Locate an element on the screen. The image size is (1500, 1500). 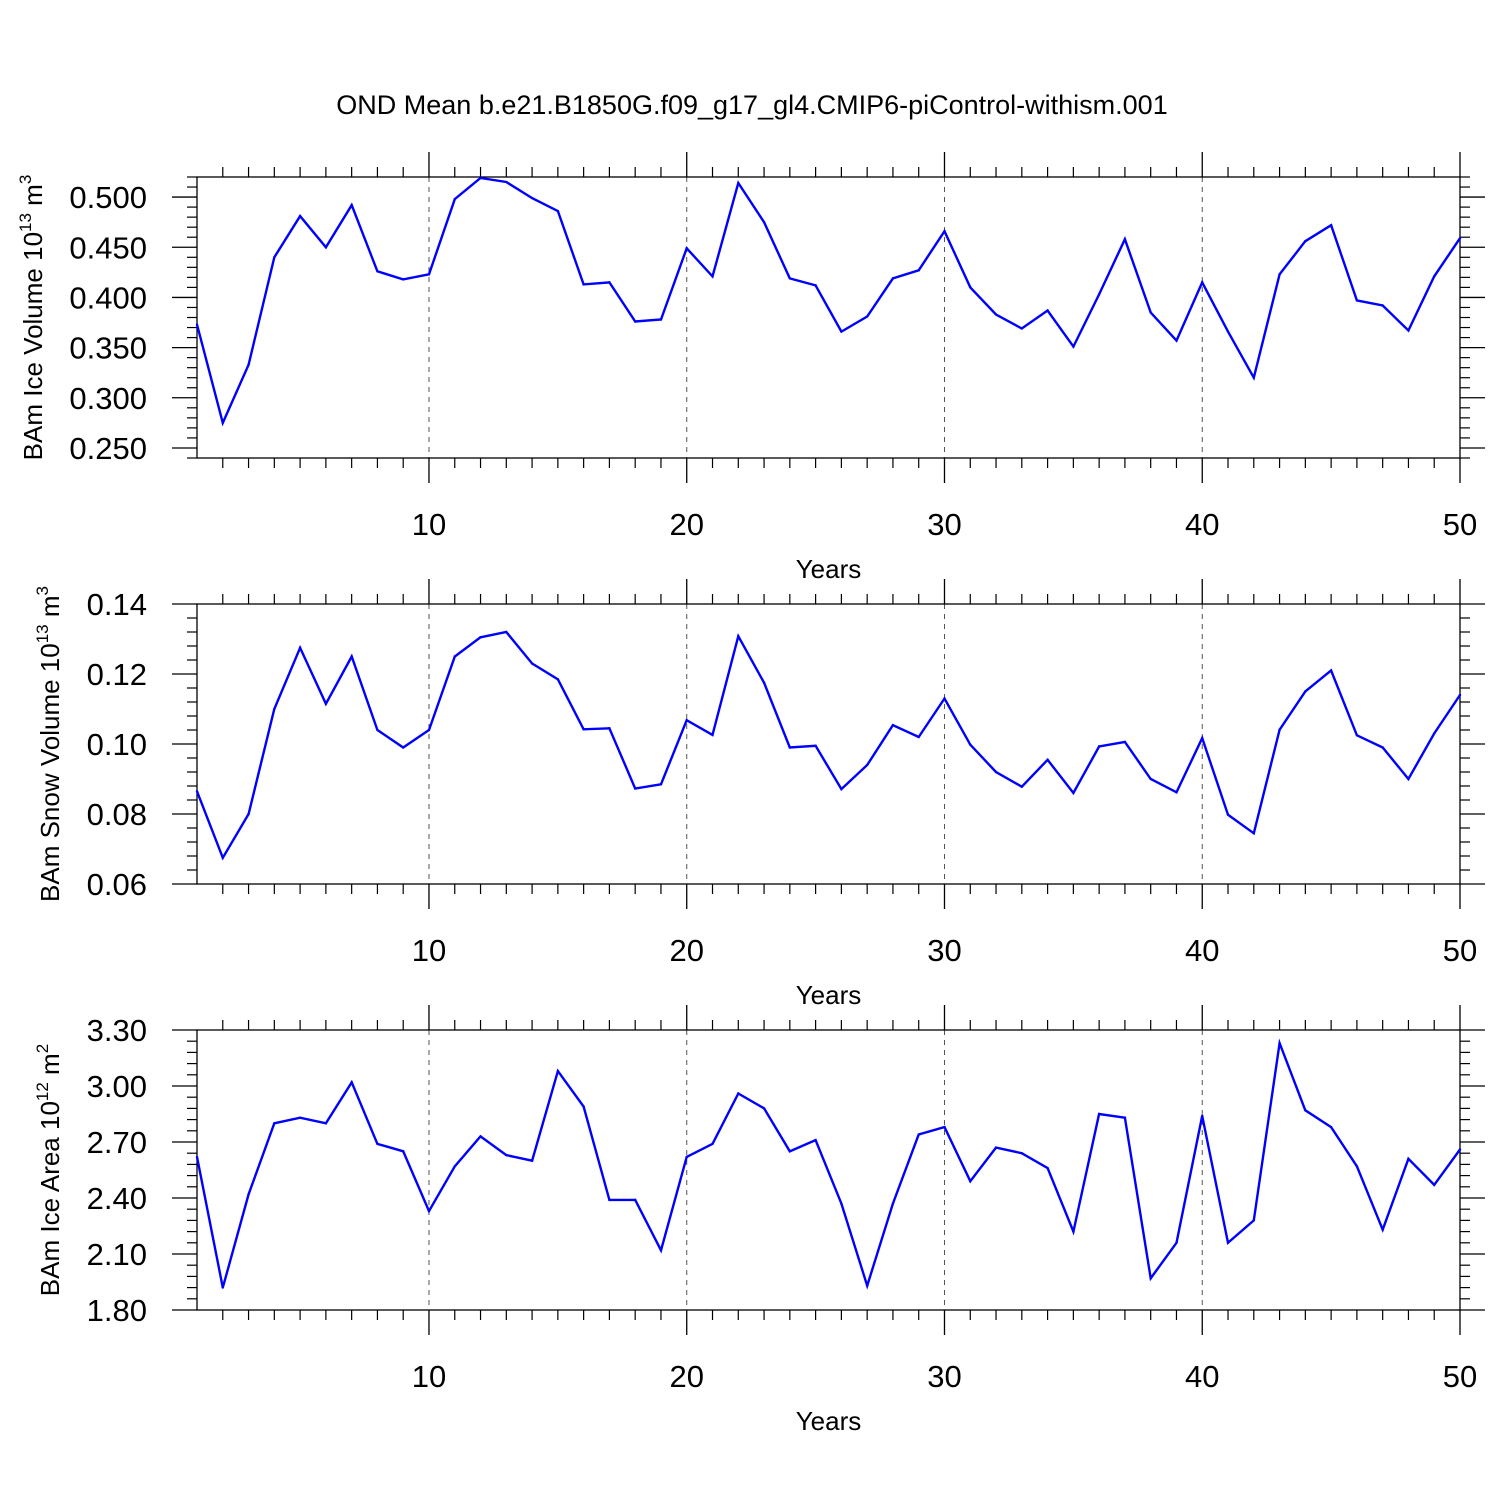
y-tick-label: 0.12 is located at coordinates (117, 674).